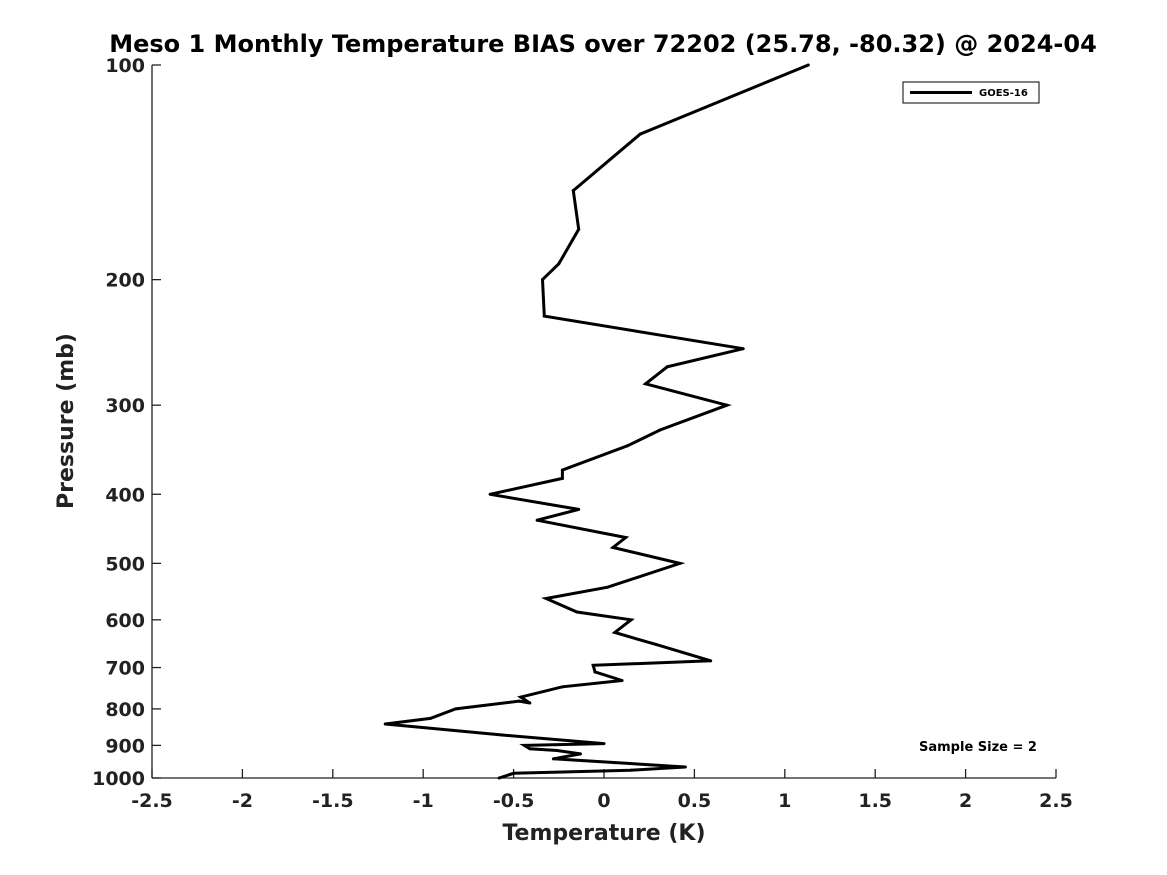 This screenshot has height=875, width=1167. What do you see at coordinates (971, 92) in the screenshot?
I see `legend: GOES-16` at bounding box center [971, 92].